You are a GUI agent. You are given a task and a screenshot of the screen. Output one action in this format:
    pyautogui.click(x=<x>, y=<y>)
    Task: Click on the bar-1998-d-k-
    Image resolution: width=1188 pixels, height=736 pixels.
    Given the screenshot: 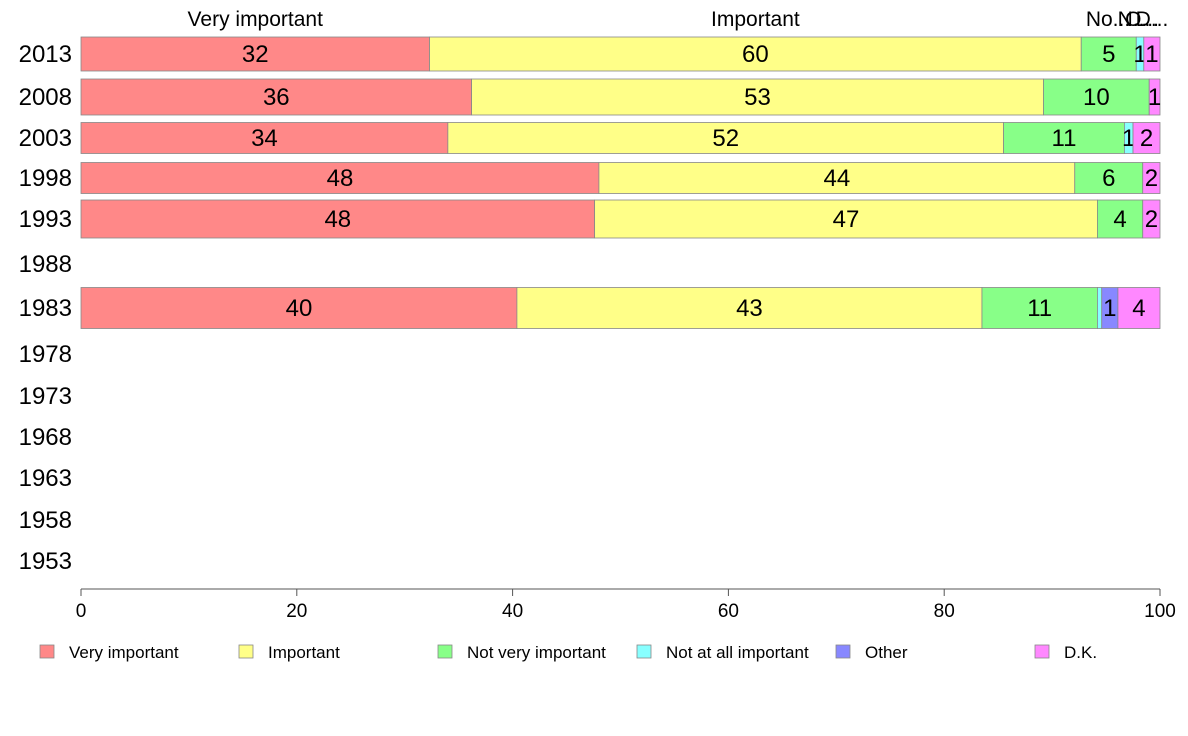 What is the action you would take?
    pyautogui.click(x=1151, y=178)
    